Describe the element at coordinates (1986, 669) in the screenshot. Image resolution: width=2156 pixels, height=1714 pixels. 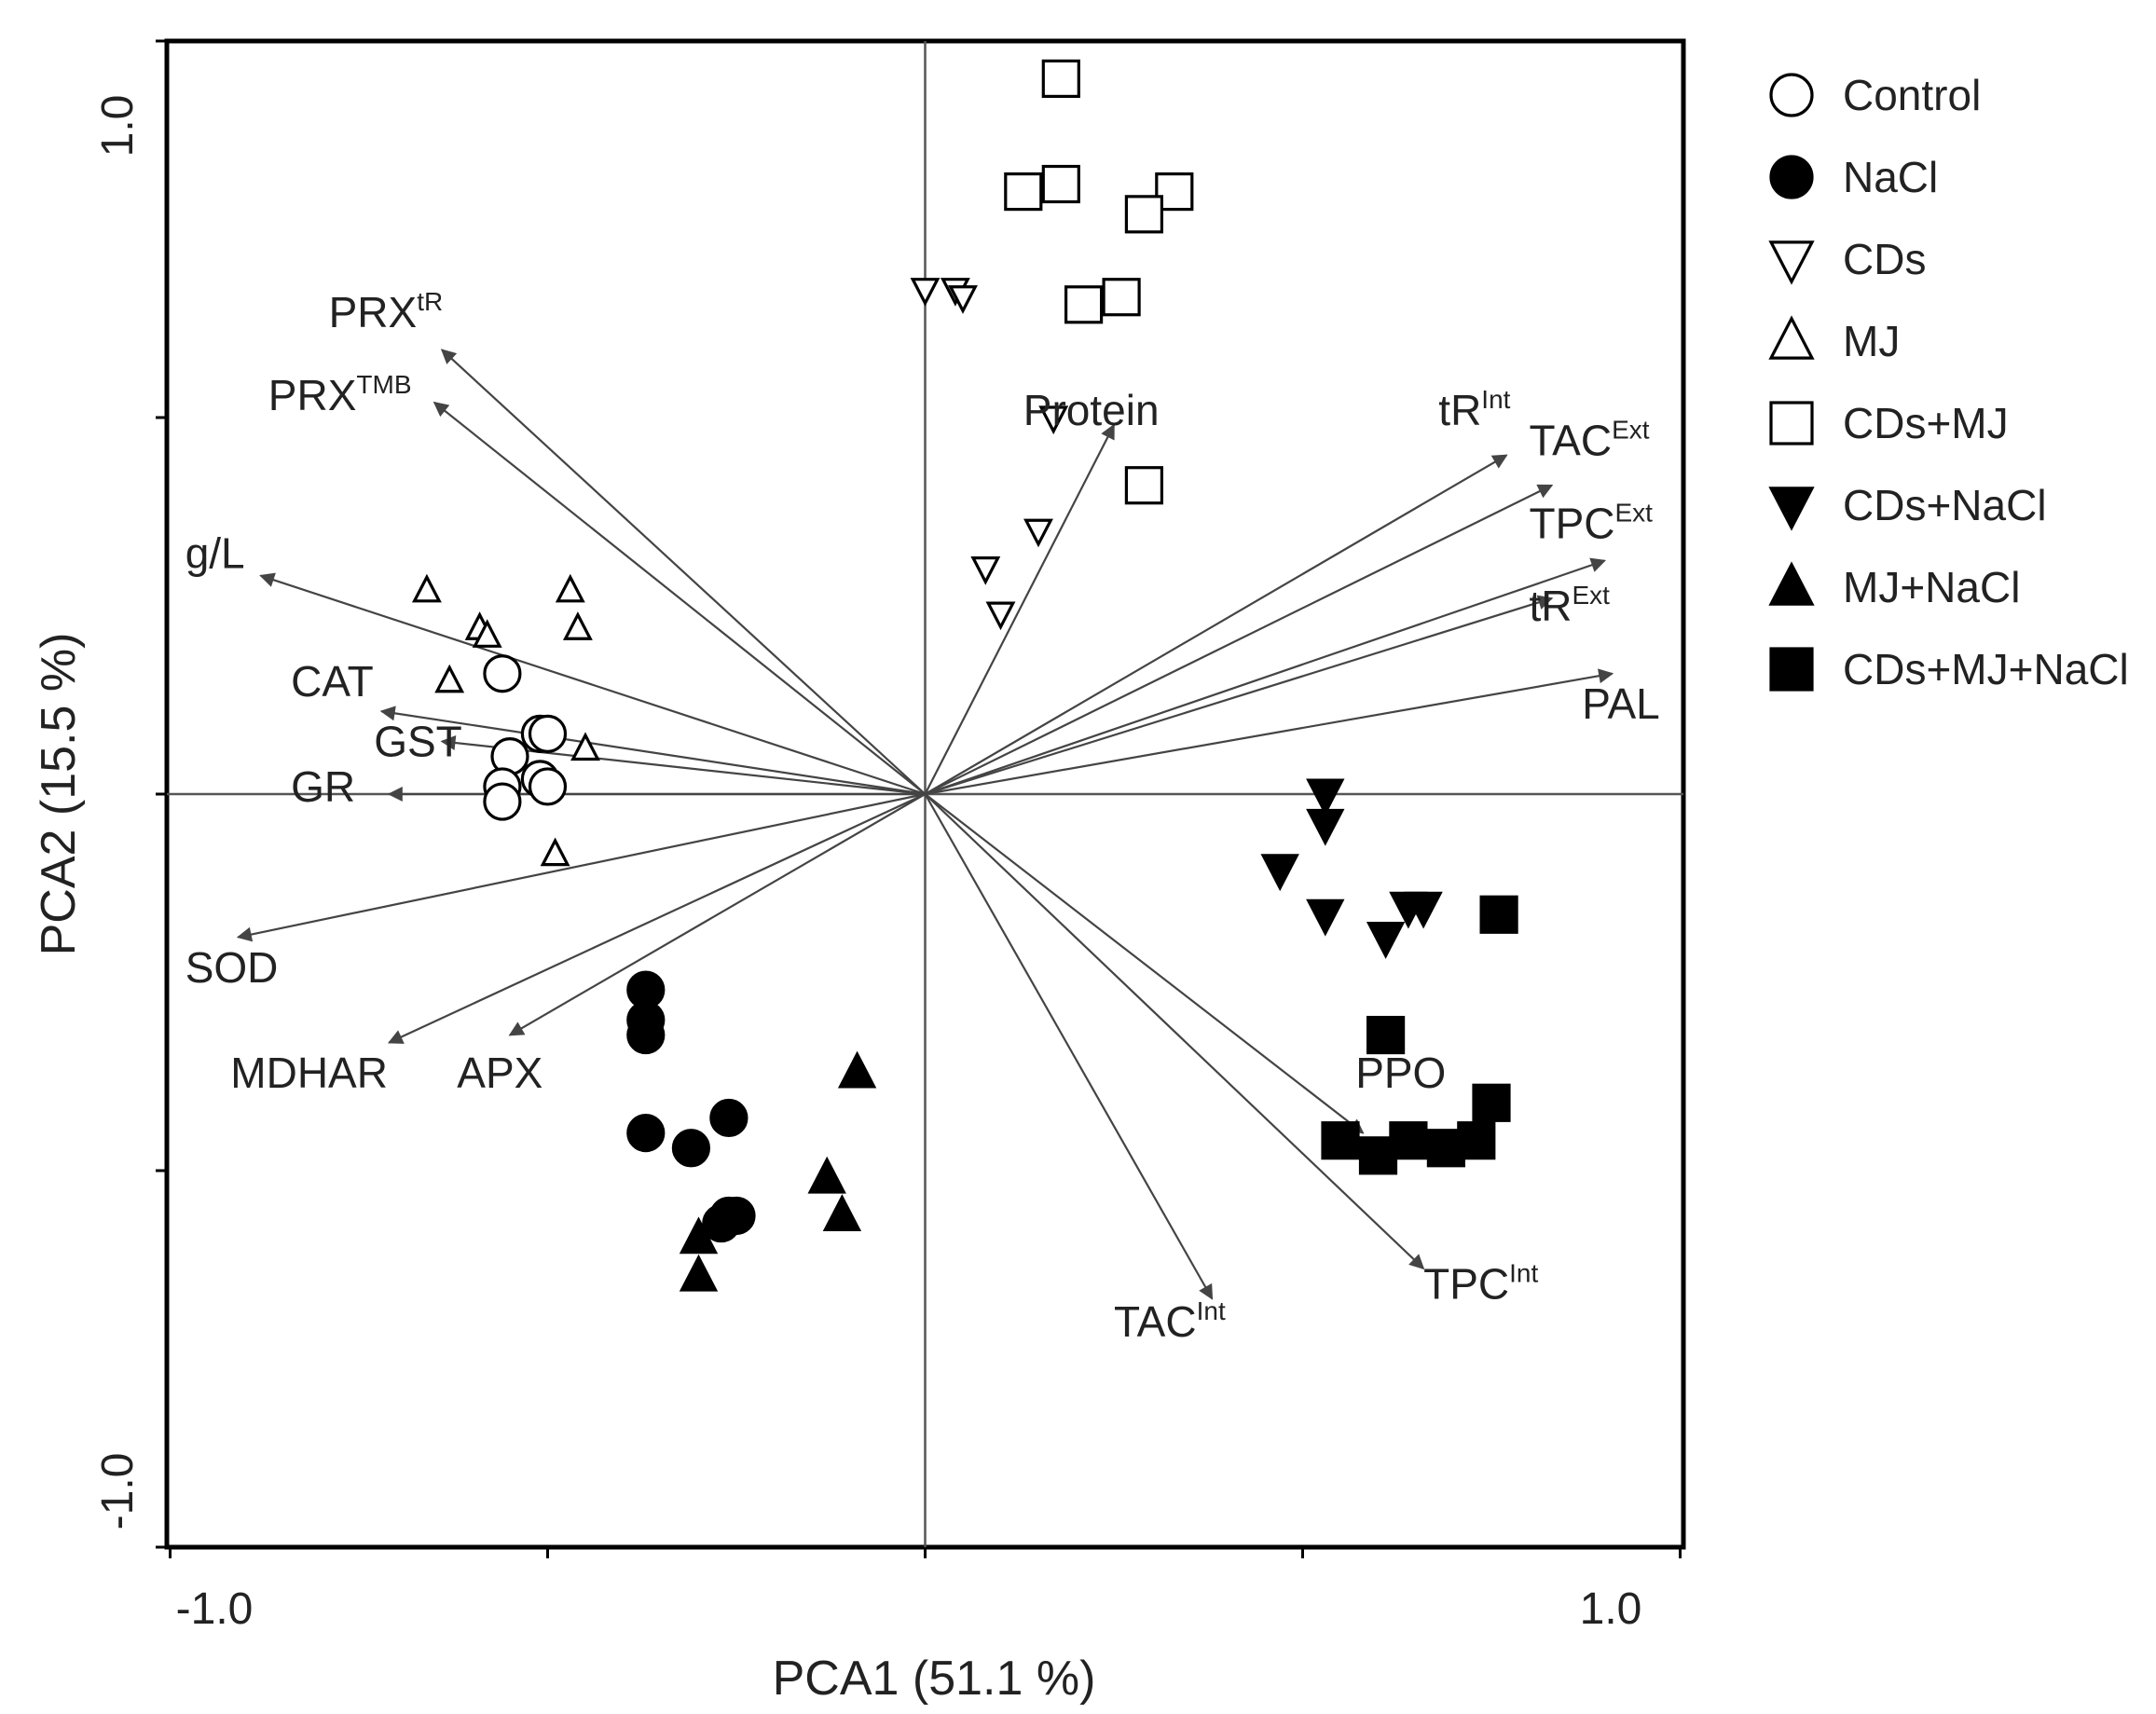
I see `legend-label-cds-plus-mj-plus-nacl: CDs+MJ+NaCl` at that location.